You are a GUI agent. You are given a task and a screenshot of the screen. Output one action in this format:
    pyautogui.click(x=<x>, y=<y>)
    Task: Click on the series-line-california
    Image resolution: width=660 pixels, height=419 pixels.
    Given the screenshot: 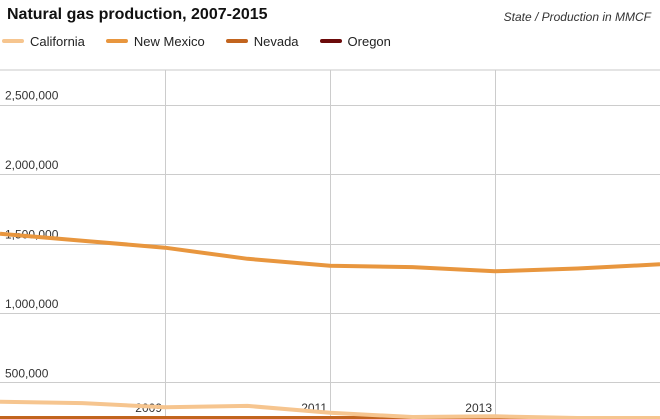 What is the action you would take?
    pyautogui.click(x=330, y=409)
    